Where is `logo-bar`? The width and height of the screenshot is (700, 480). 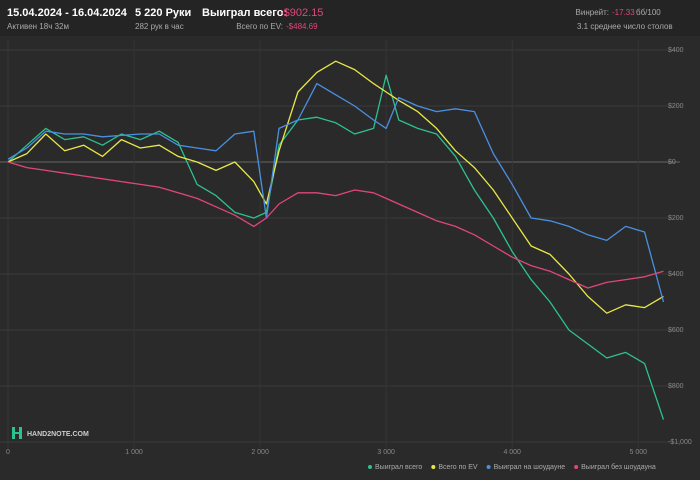 logo-bar is located at coordinates (17, 433).